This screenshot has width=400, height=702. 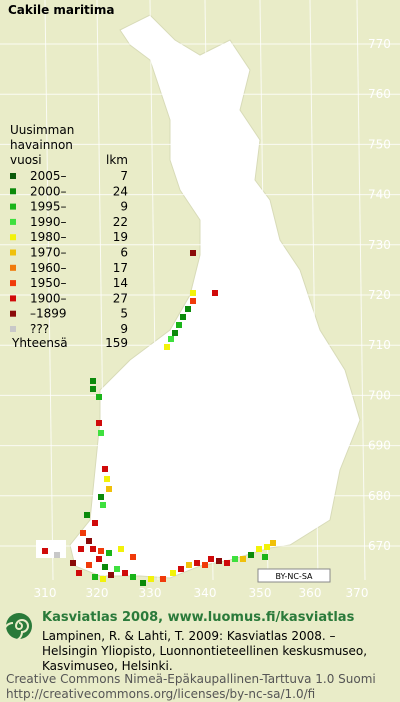 What do you see at coordinates (124, 314) in the screenshot?
I see `legend-count: 5` at bounding box center [124, 314].